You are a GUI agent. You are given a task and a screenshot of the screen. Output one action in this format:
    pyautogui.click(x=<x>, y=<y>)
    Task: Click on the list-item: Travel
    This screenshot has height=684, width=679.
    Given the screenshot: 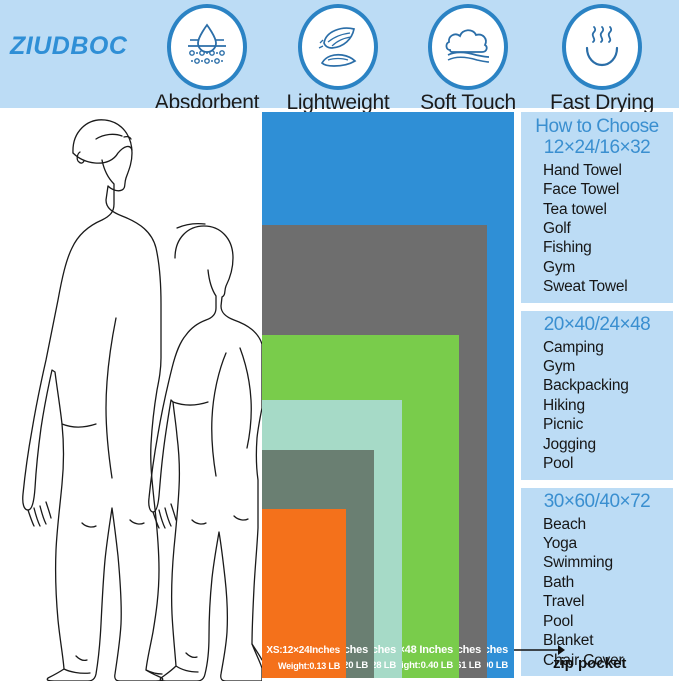 What is the action you would take?
    pyautogui.click(x=564, y=602)
    